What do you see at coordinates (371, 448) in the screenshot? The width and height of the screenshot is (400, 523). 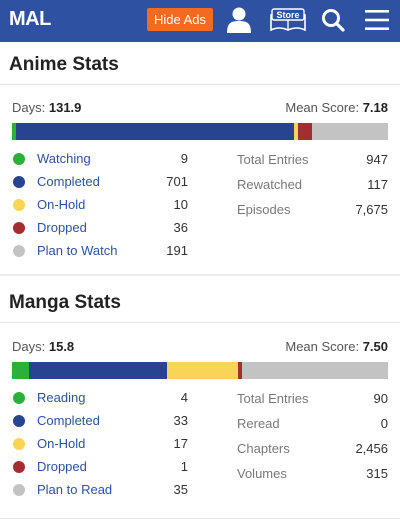 I see `total-value: 2,456` at bounding box center [371, 448].